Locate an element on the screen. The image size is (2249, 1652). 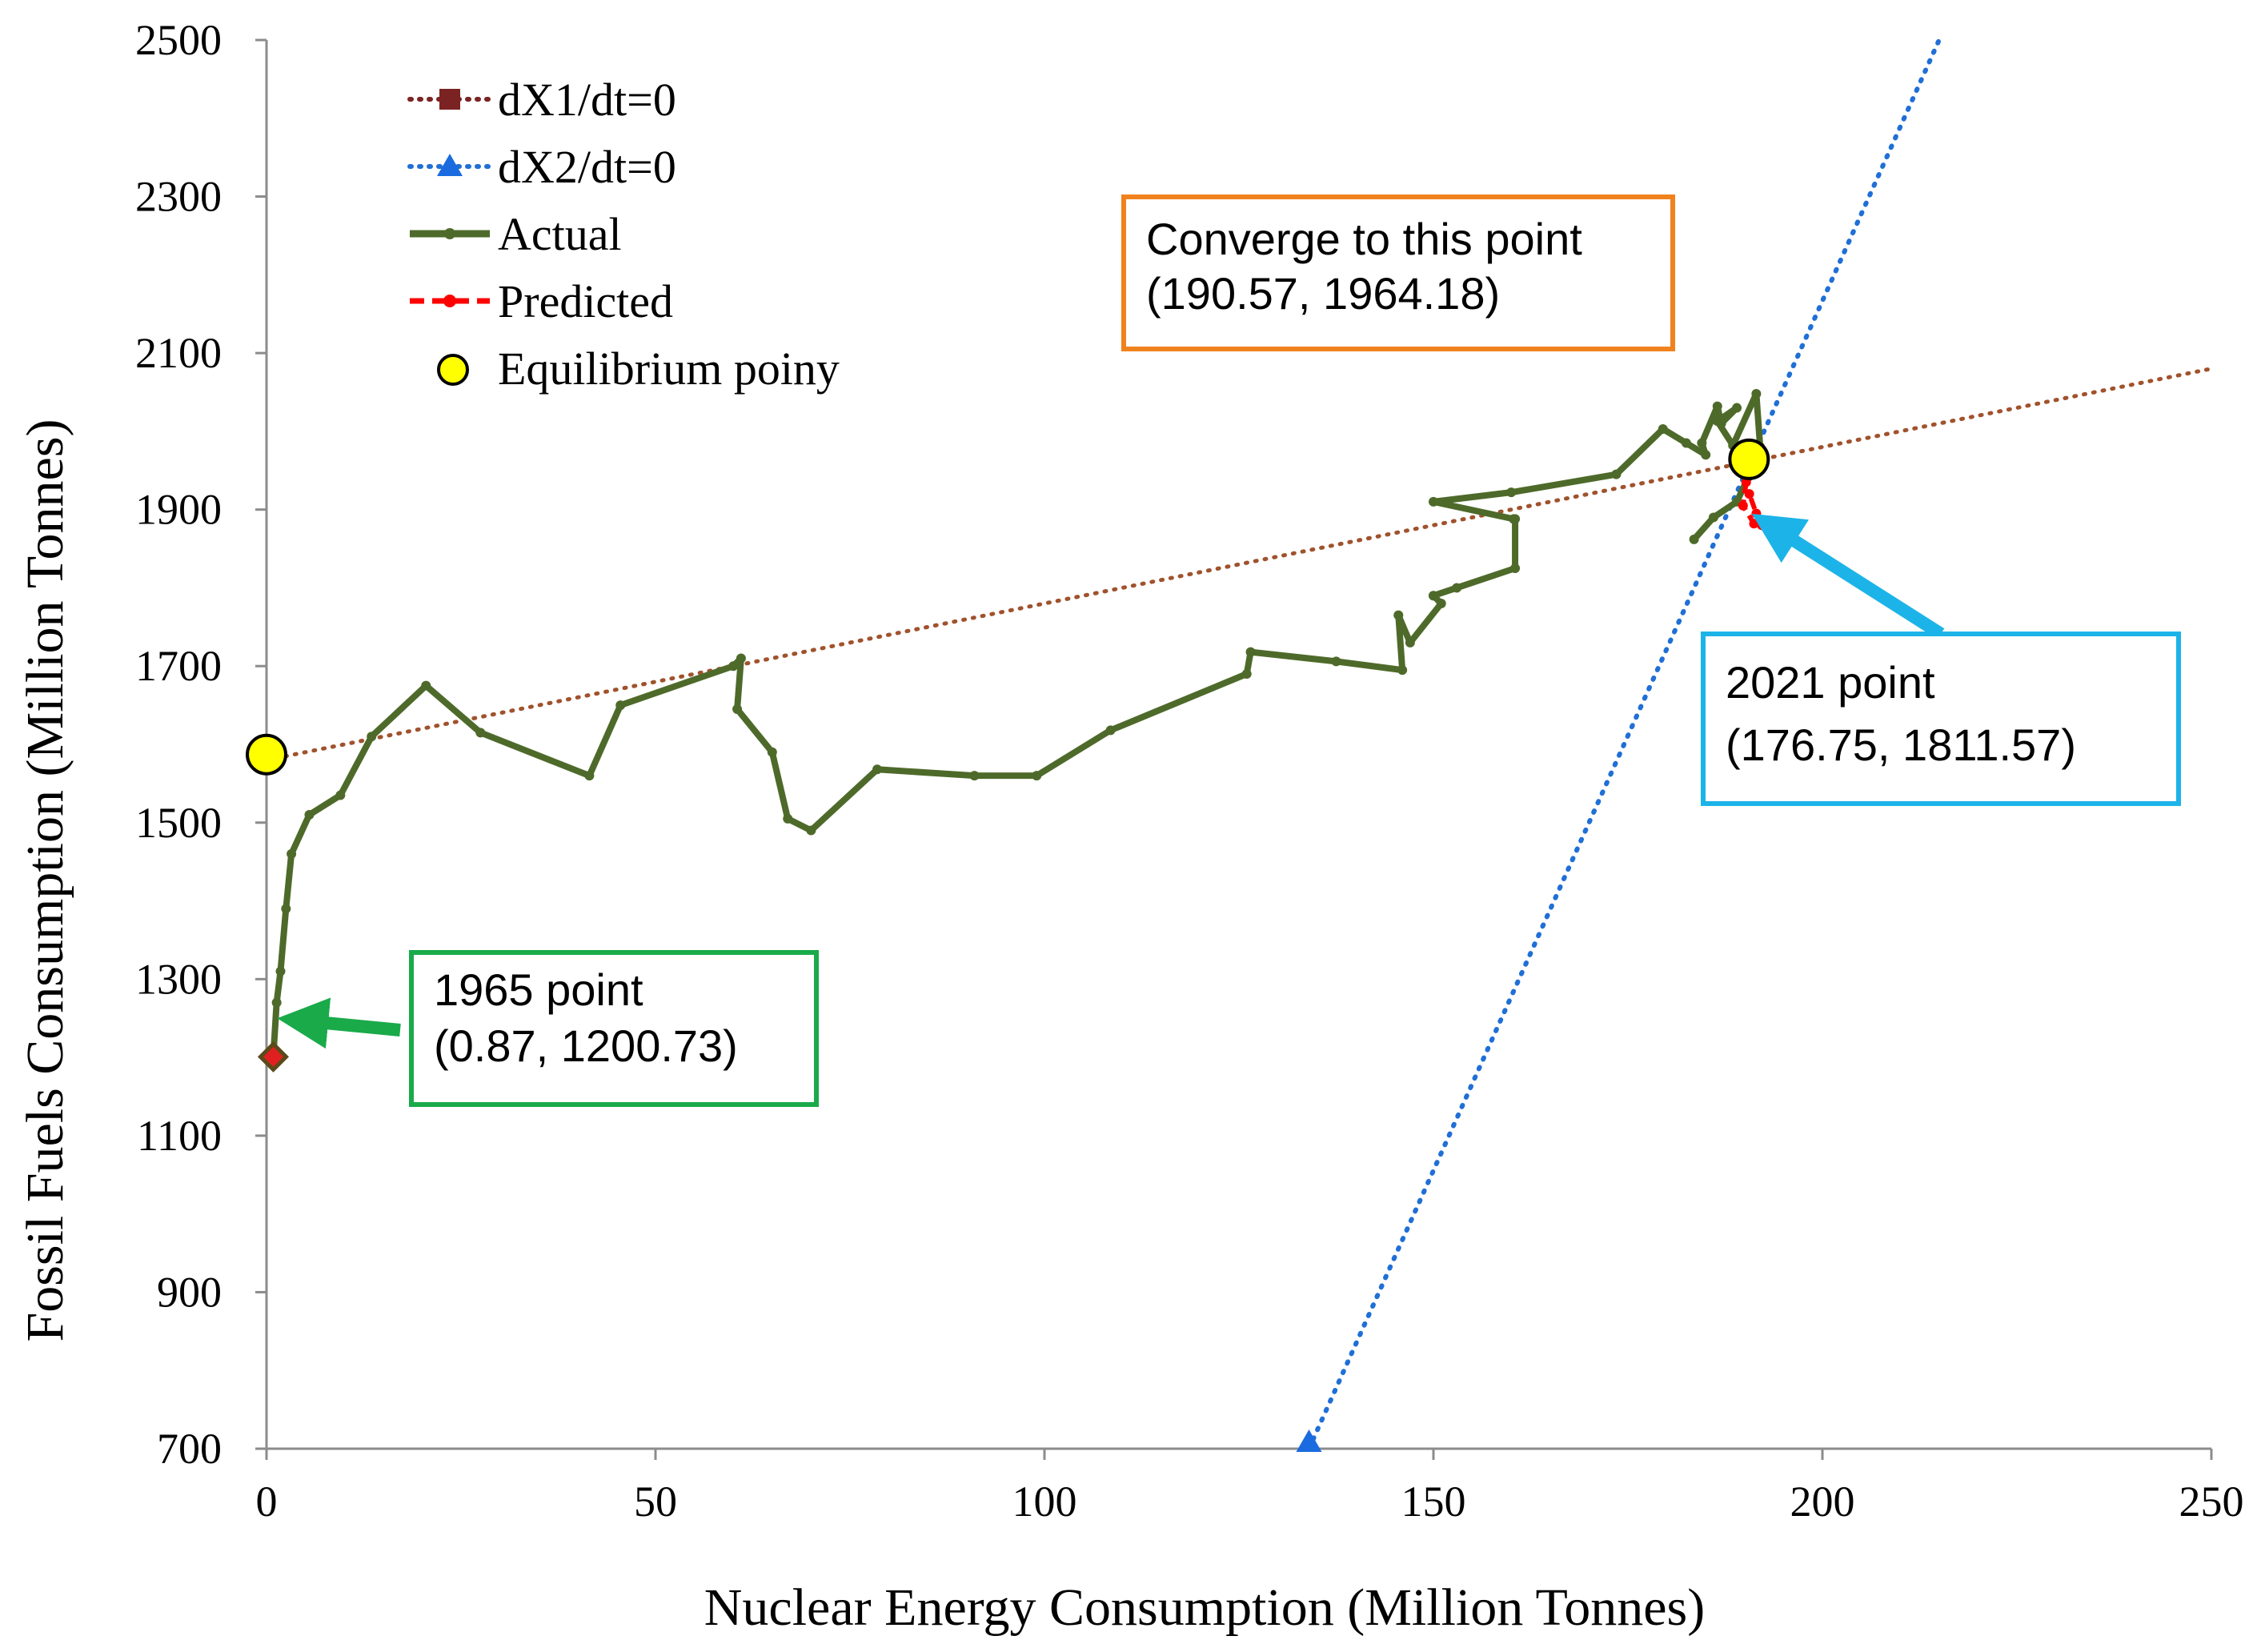
equilibrium-points is located at coordinates (1008, 607).